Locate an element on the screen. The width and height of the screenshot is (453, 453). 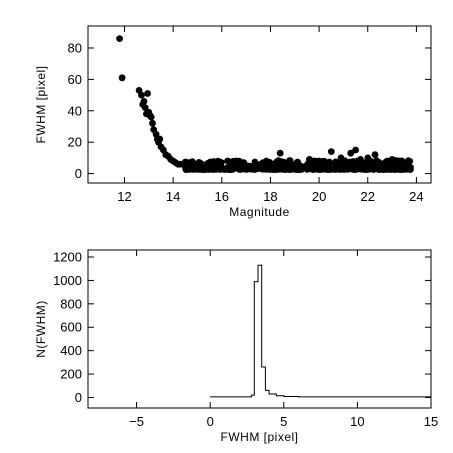
x-tick-label: 22 is located at coordinates (368, 196).